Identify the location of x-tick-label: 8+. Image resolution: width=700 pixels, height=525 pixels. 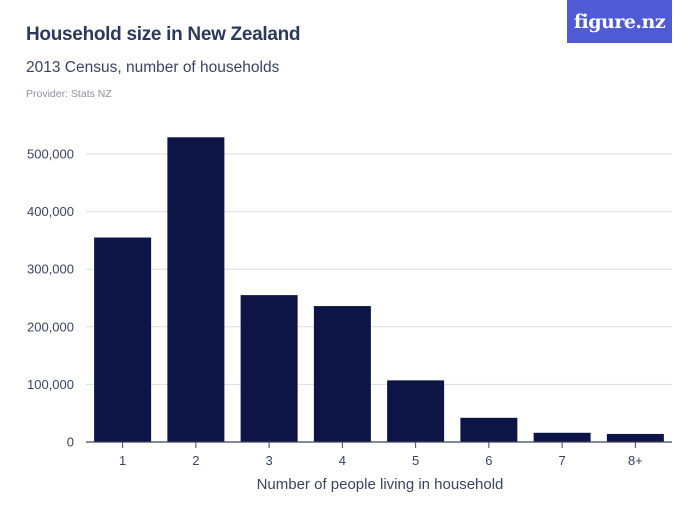
(635, 460).